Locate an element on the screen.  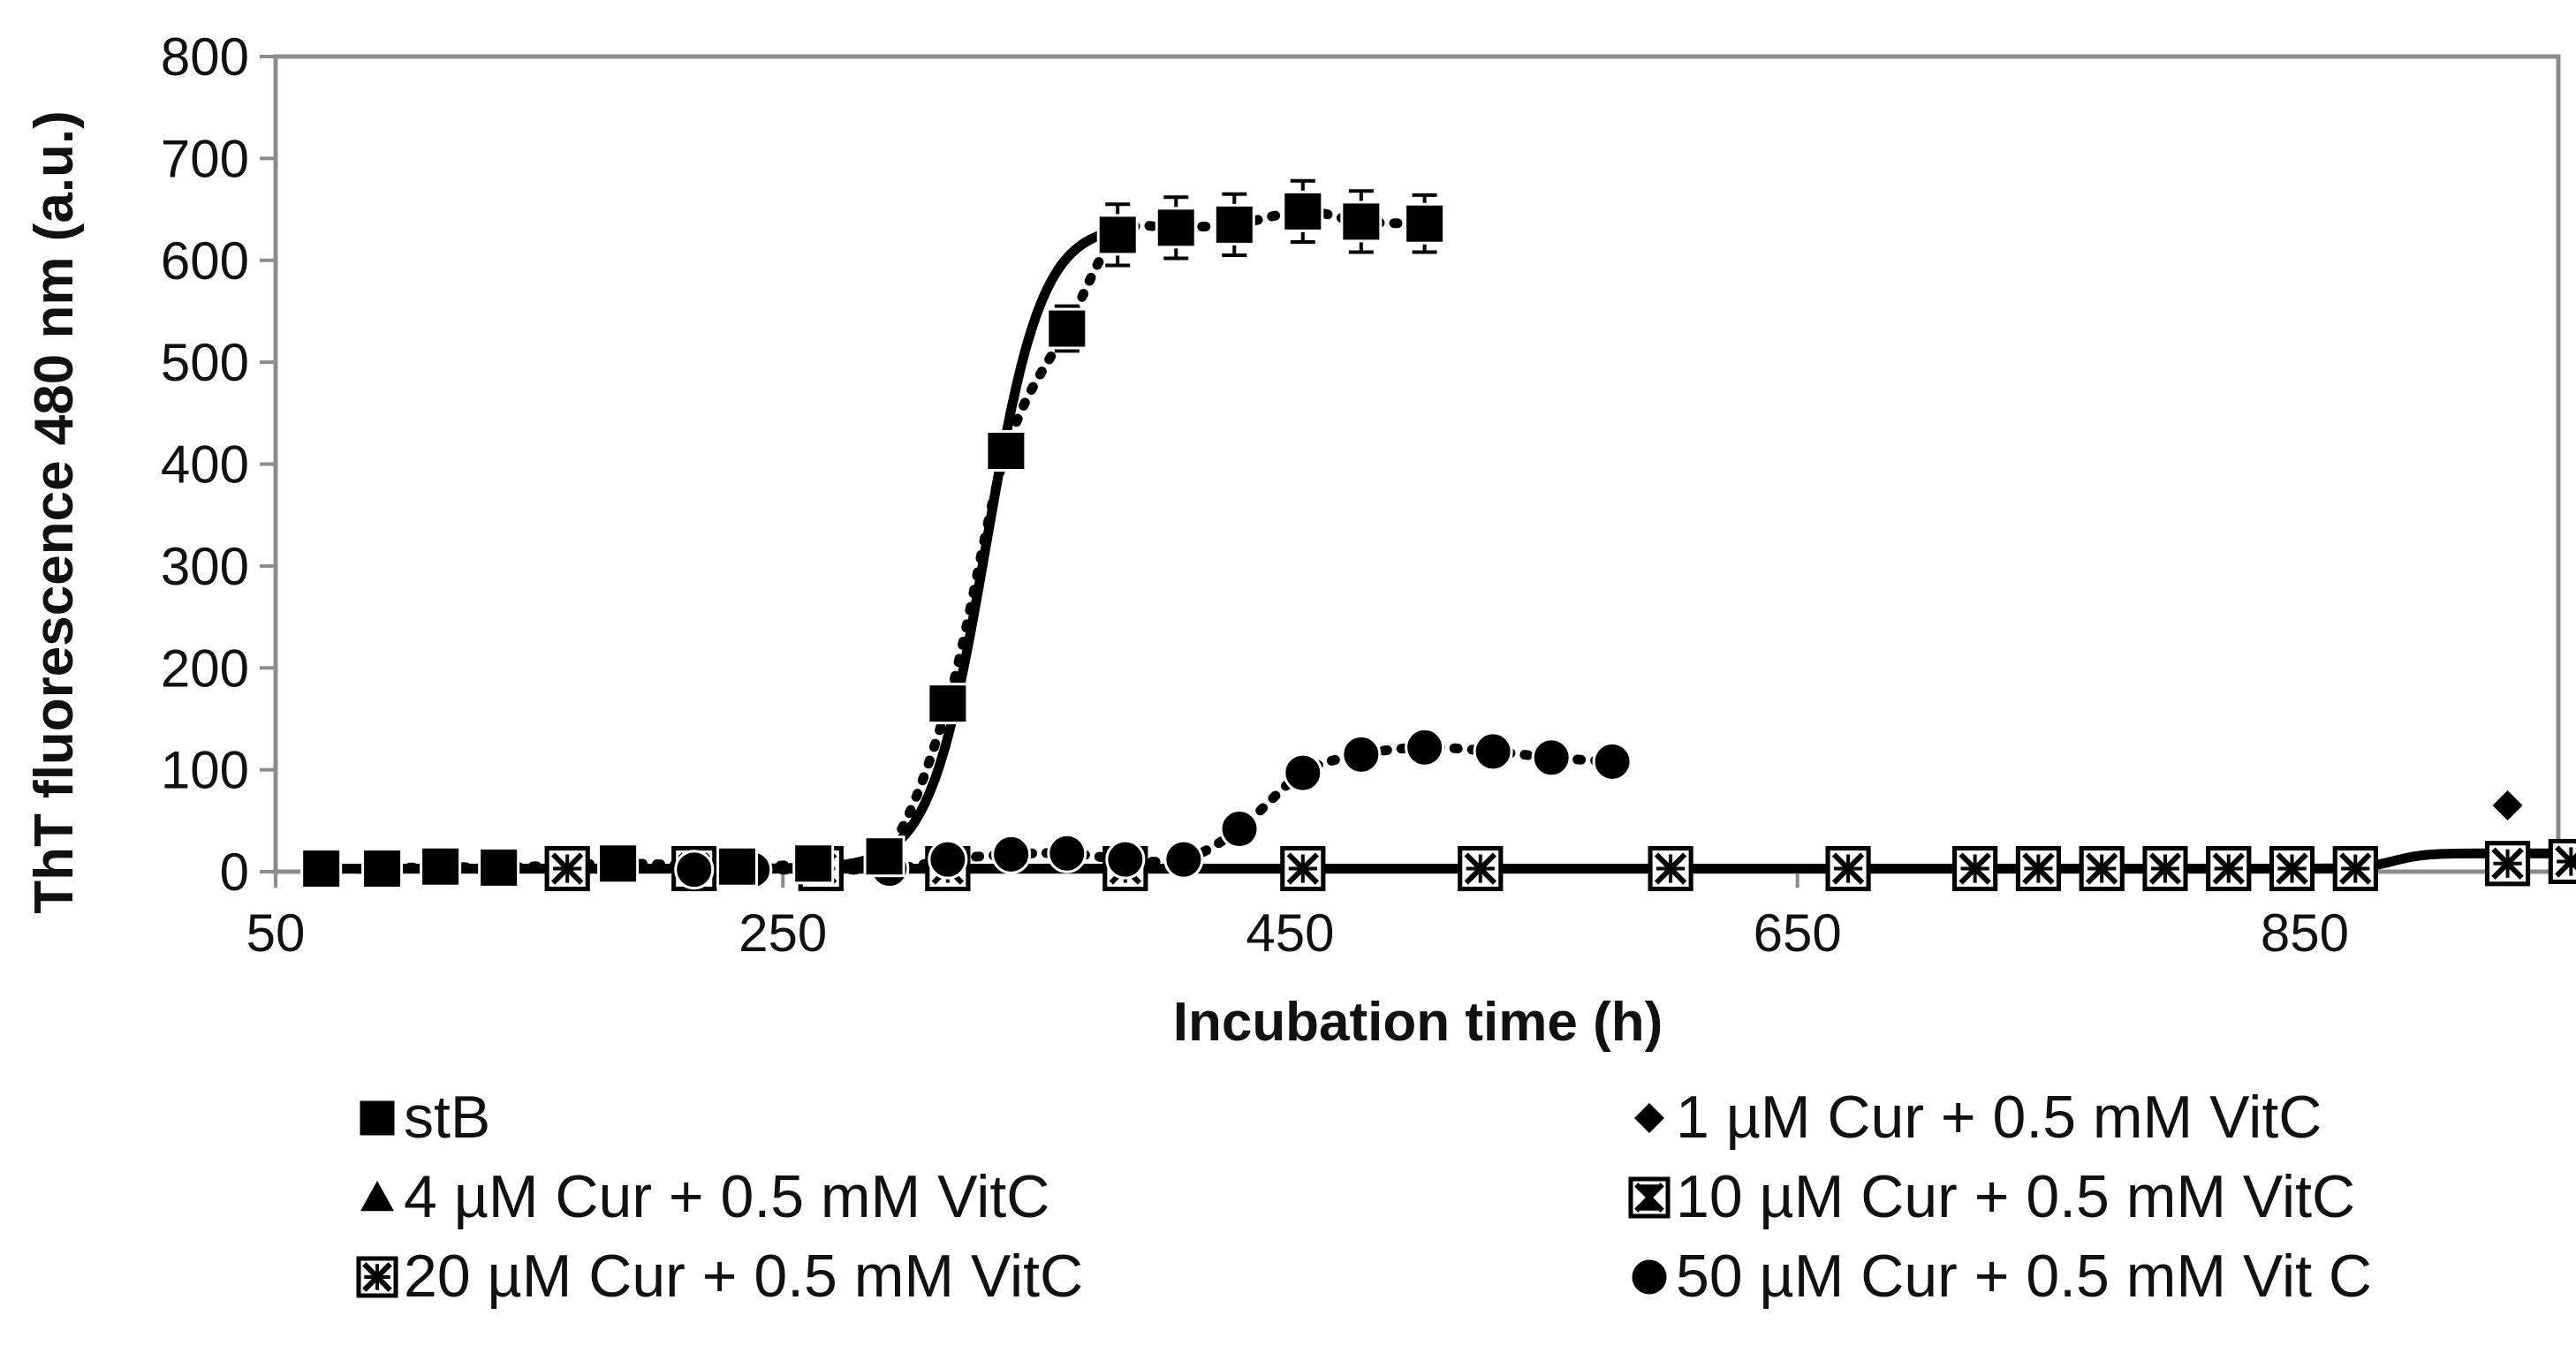
legend-item: 1 µM Cur + 0.5 mM VitC is located at coordinates (1978, 1117).